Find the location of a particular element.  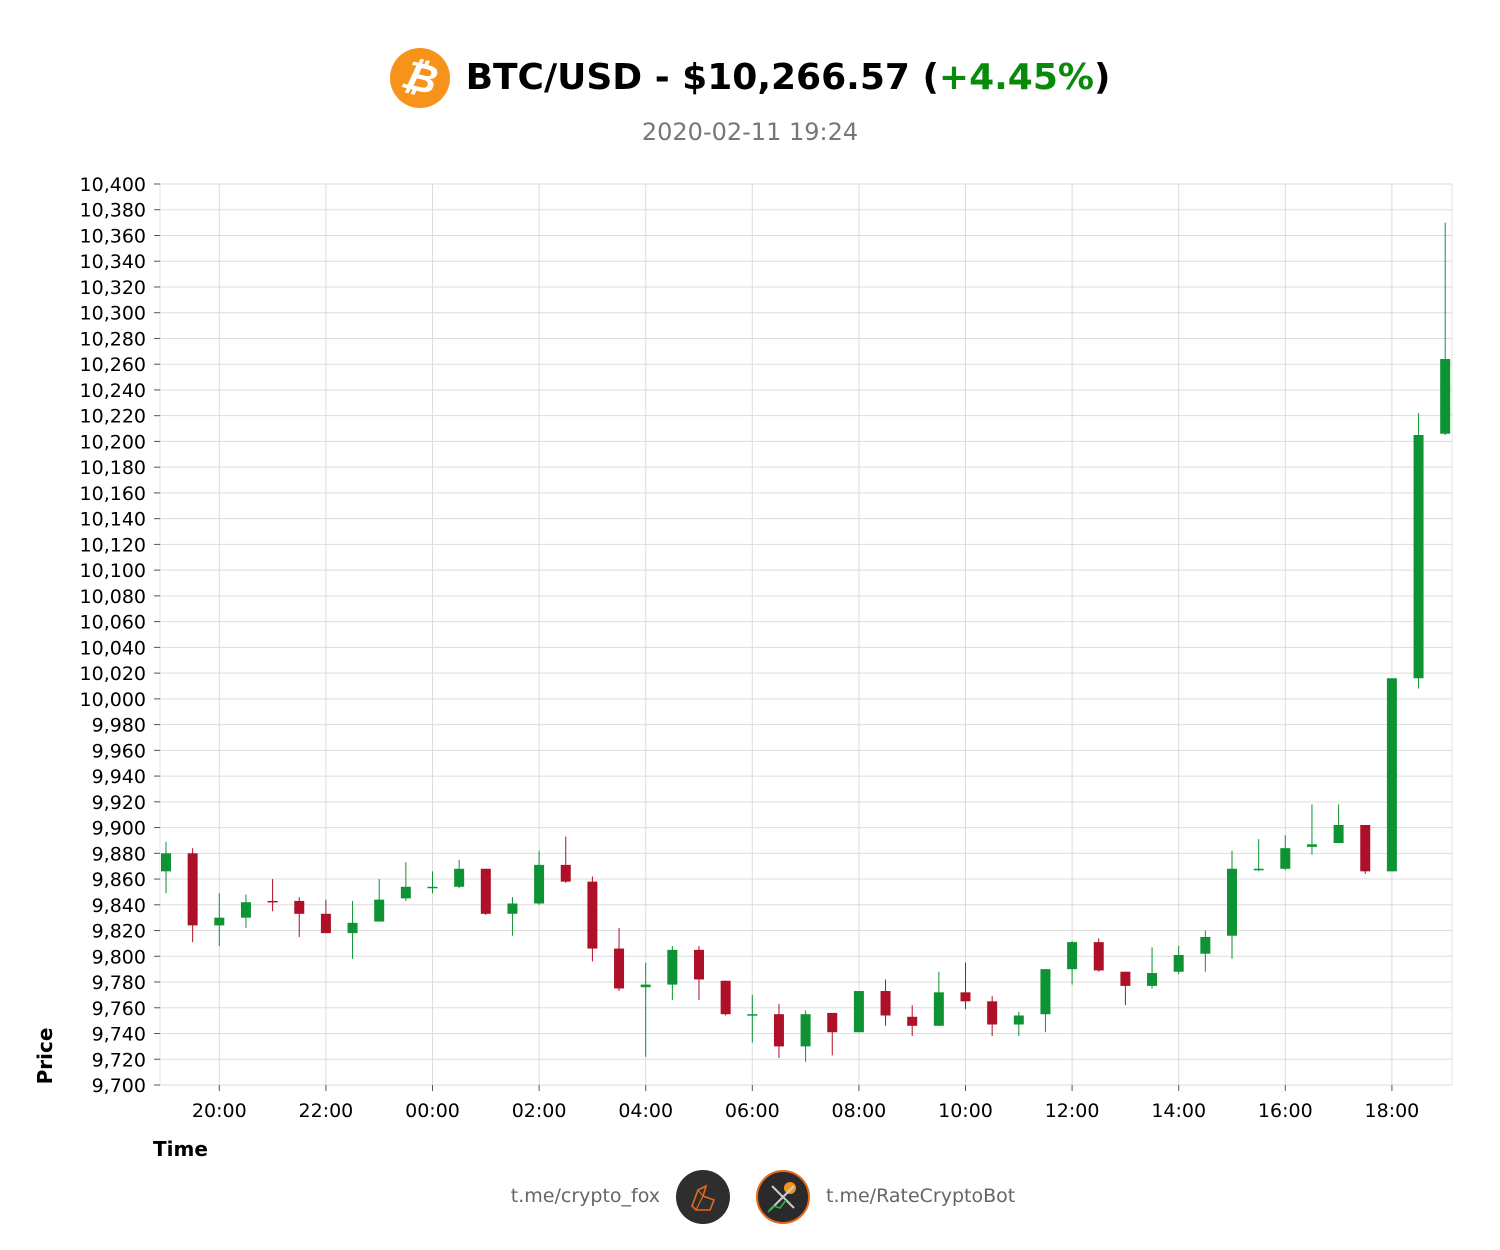

y-tick-label: 10,200 is located at coordinates (113, 442).